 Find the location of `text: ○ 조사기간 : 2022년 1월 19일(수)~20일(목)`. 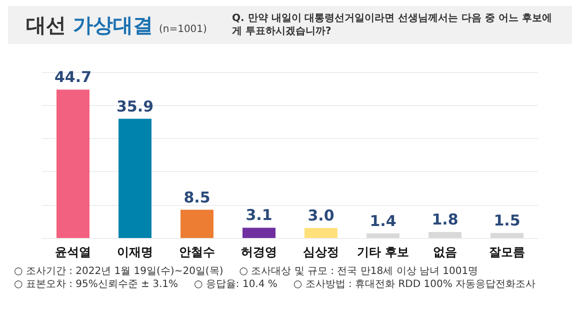

text: ○ 조사기간 : 2022년 1월 19일(수)~20일(목) is located at coordinates (119, 272).